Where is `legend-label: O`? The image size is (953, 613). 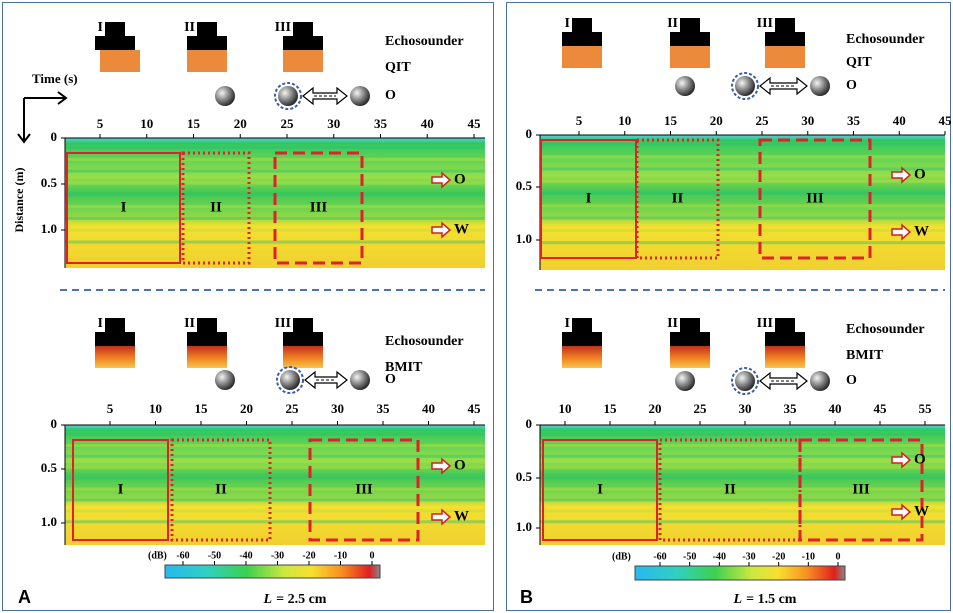 legend-label: O is located at coordinates (851, 85).